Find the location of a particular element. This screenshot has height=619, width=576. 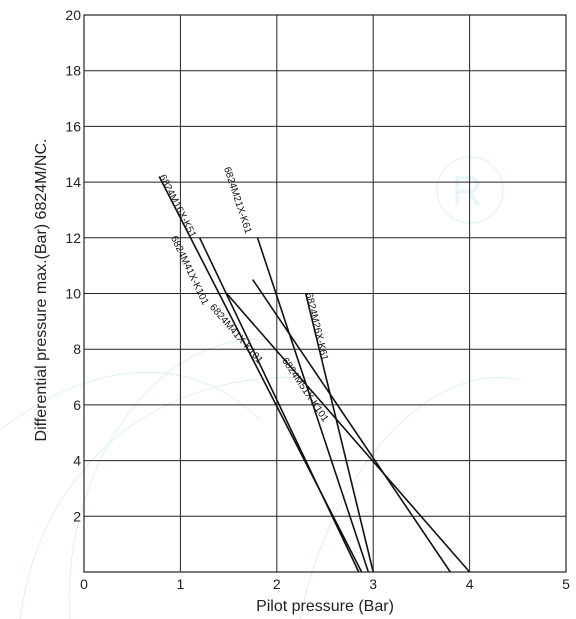

series-label: 6824M21X-K61 is located at coordinates (237, 201).